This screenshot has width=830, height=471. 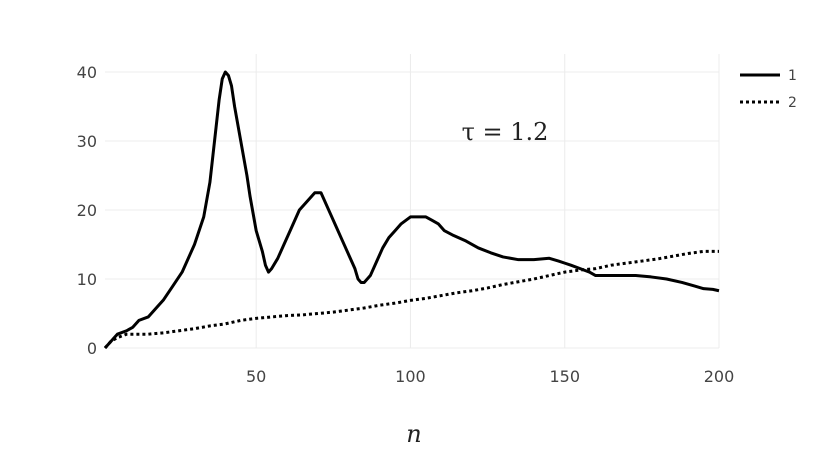 What do you see at coordinates (719, 376) in the screenshot?
I see `x-tick-label: 200` at bounding box center [719, 376].